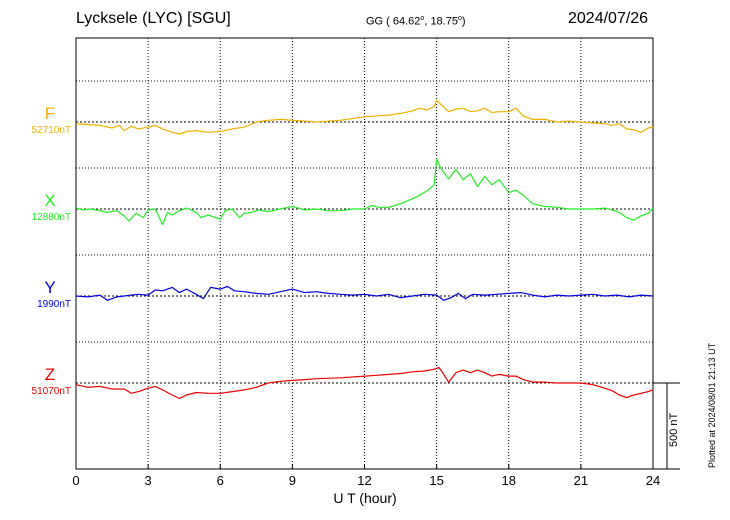 This screenshot has height=520, width=730. What do you see at coordinates (50, 374) in the screenshot?
I see `component-name-z: Z` at bounding box center [50, 374].